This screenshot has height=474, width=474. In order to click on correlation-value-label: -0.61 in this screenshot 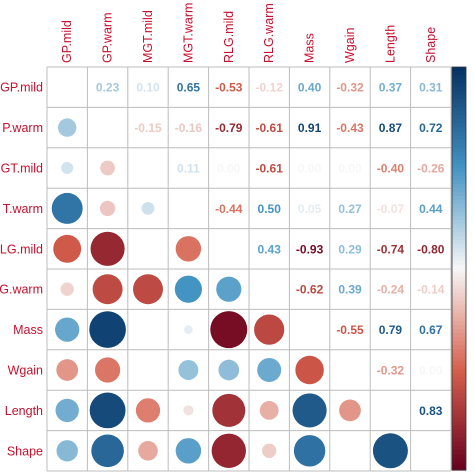, I will do `click(270, 169)`.